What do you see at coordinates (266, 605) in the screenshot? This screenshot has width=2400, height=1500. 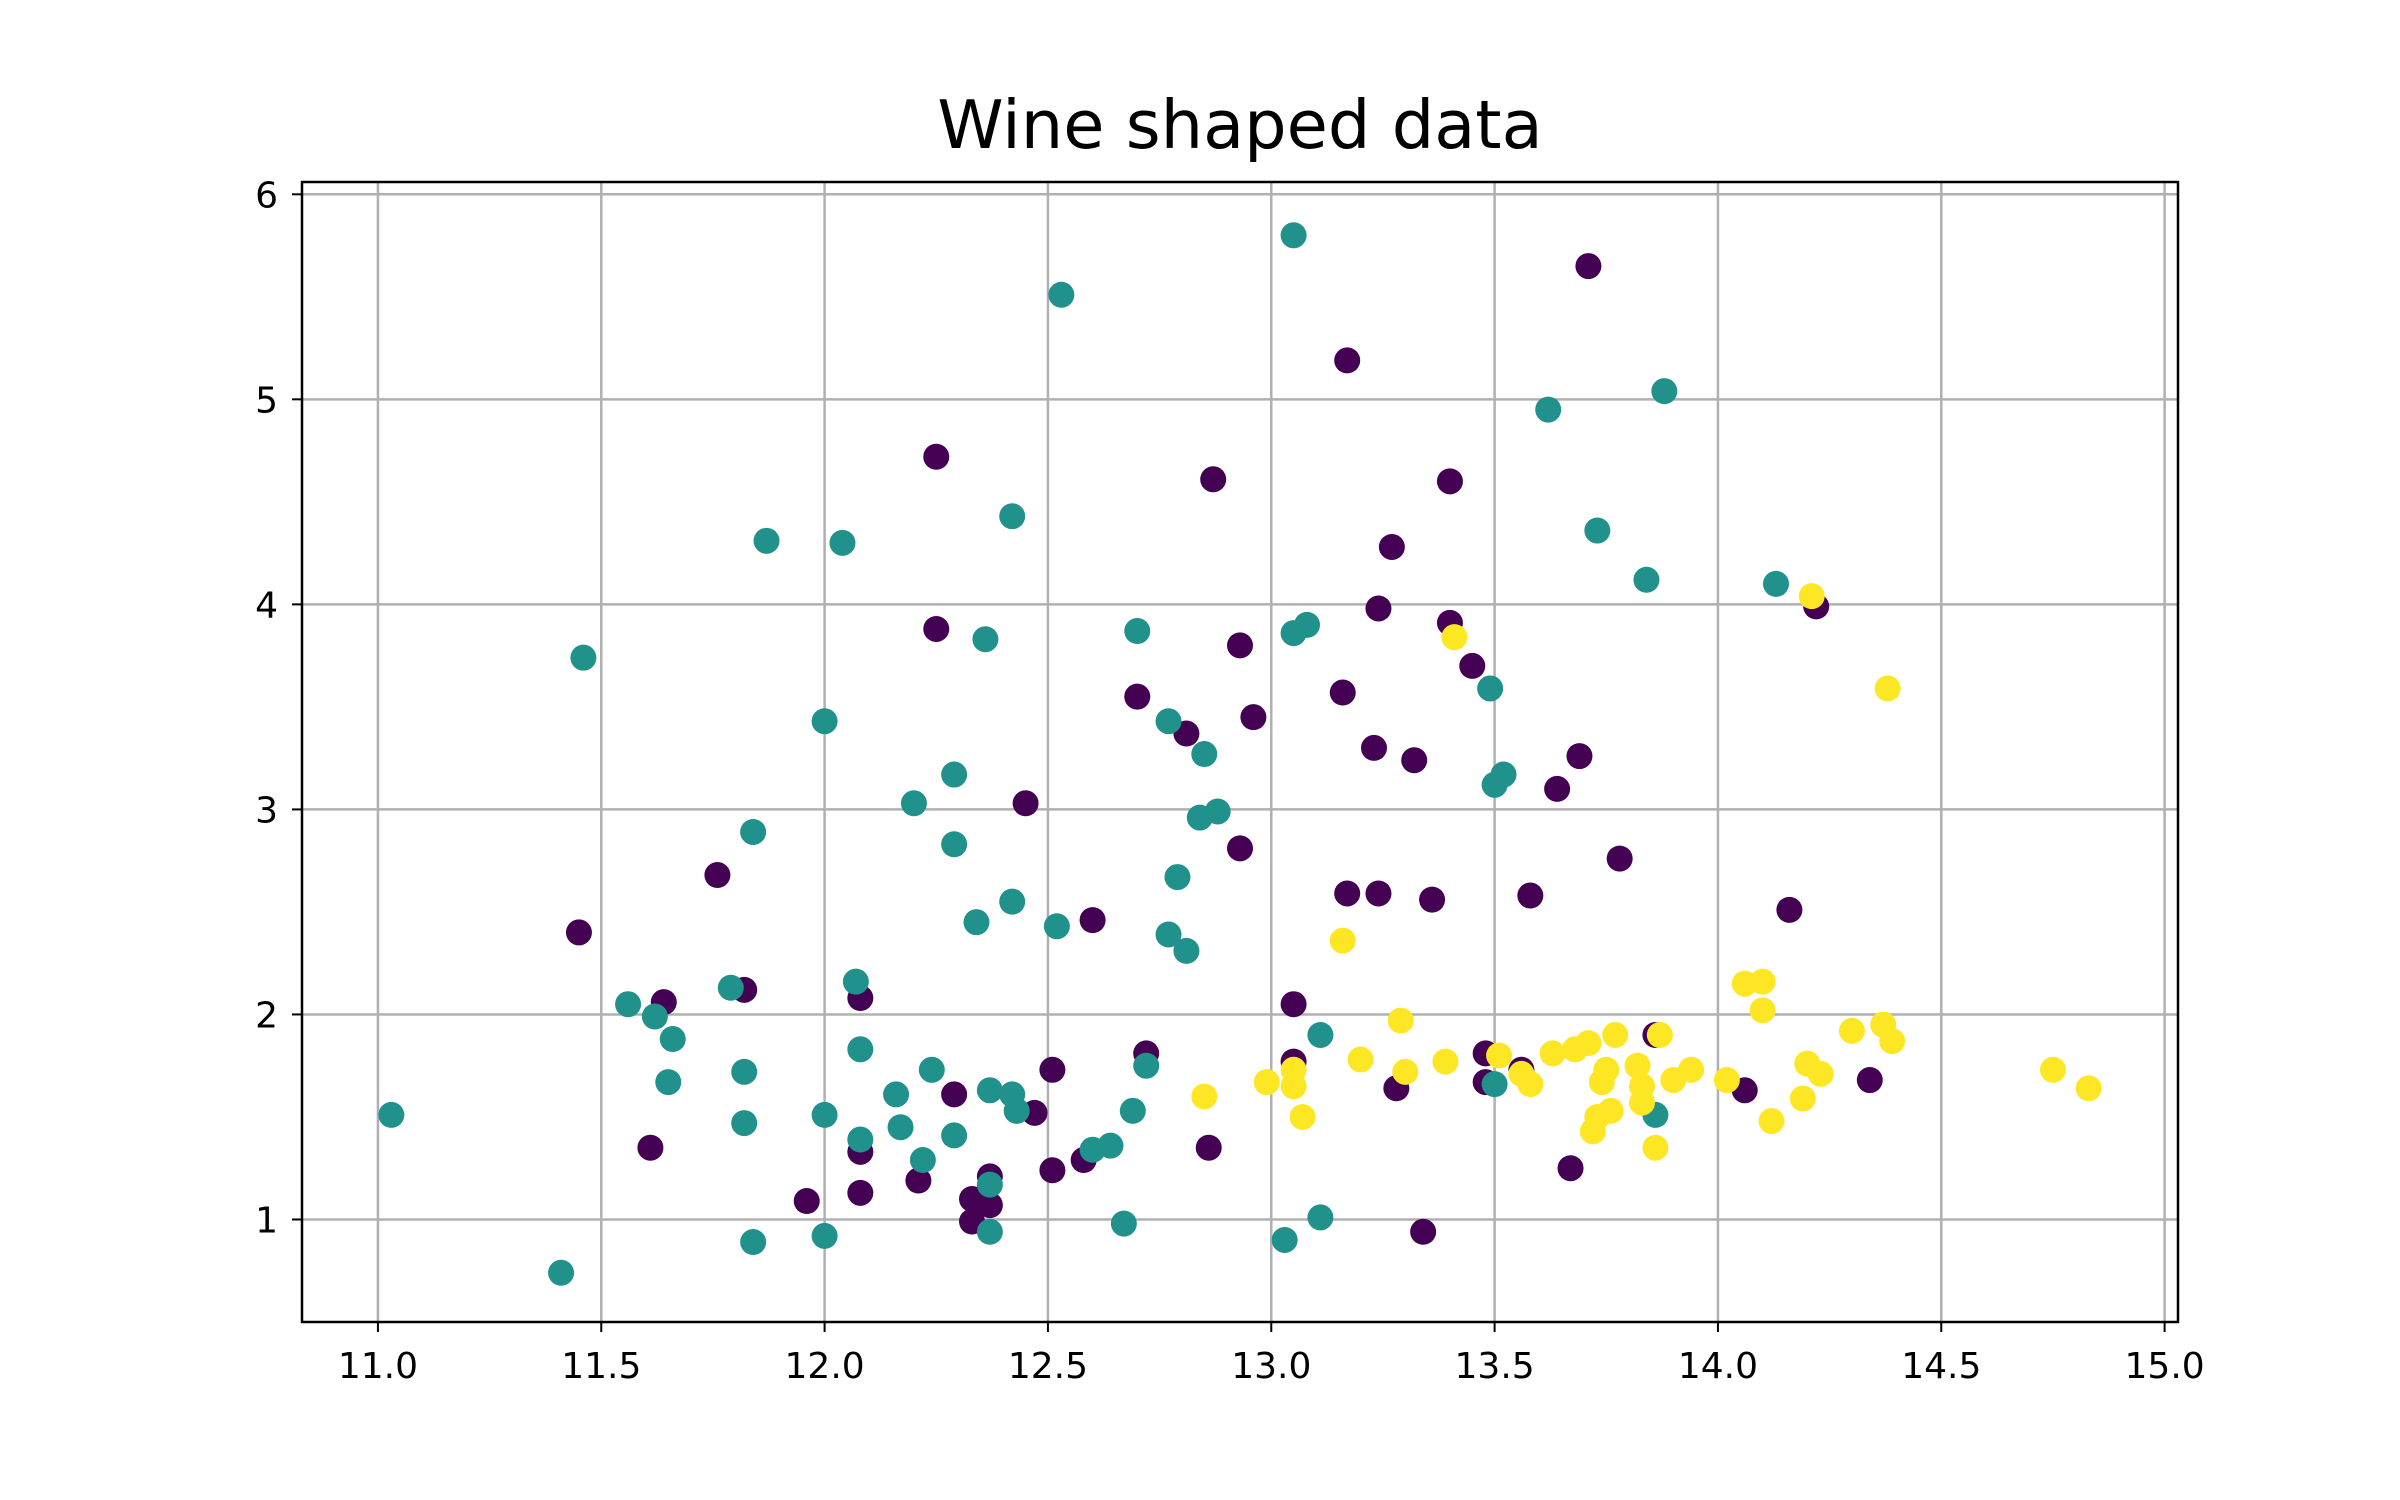 I see `y-tick-label: 4` at bounding box center [266, 605].